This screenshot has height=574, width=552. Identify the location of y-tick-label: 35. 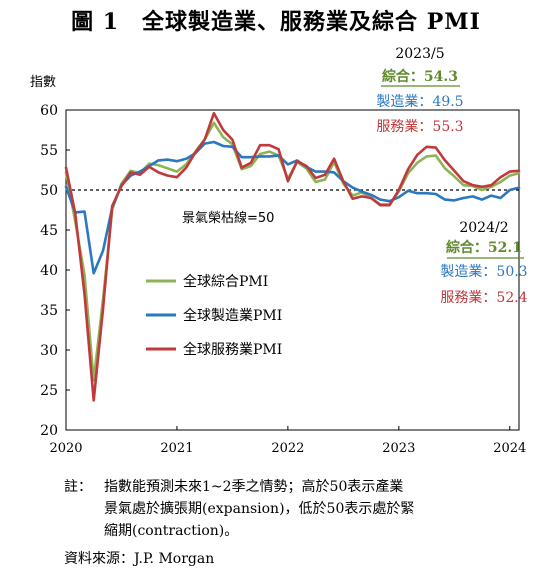
(49, 311).